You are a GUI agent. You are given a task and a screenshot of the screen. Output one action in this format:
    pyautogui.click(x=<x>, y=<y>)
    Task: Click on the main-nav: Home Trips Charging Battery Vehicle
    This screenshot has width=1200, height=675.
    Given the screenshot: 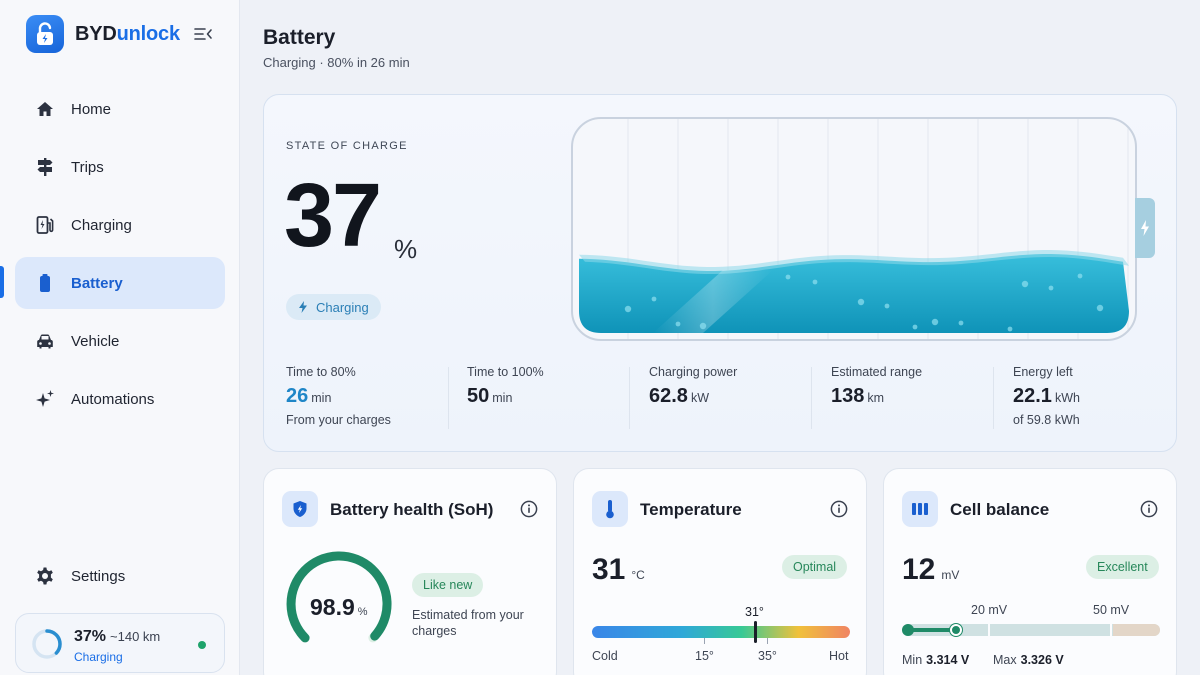 What is the action you would take?
    pyautogui.click(x=120, y=257)
    